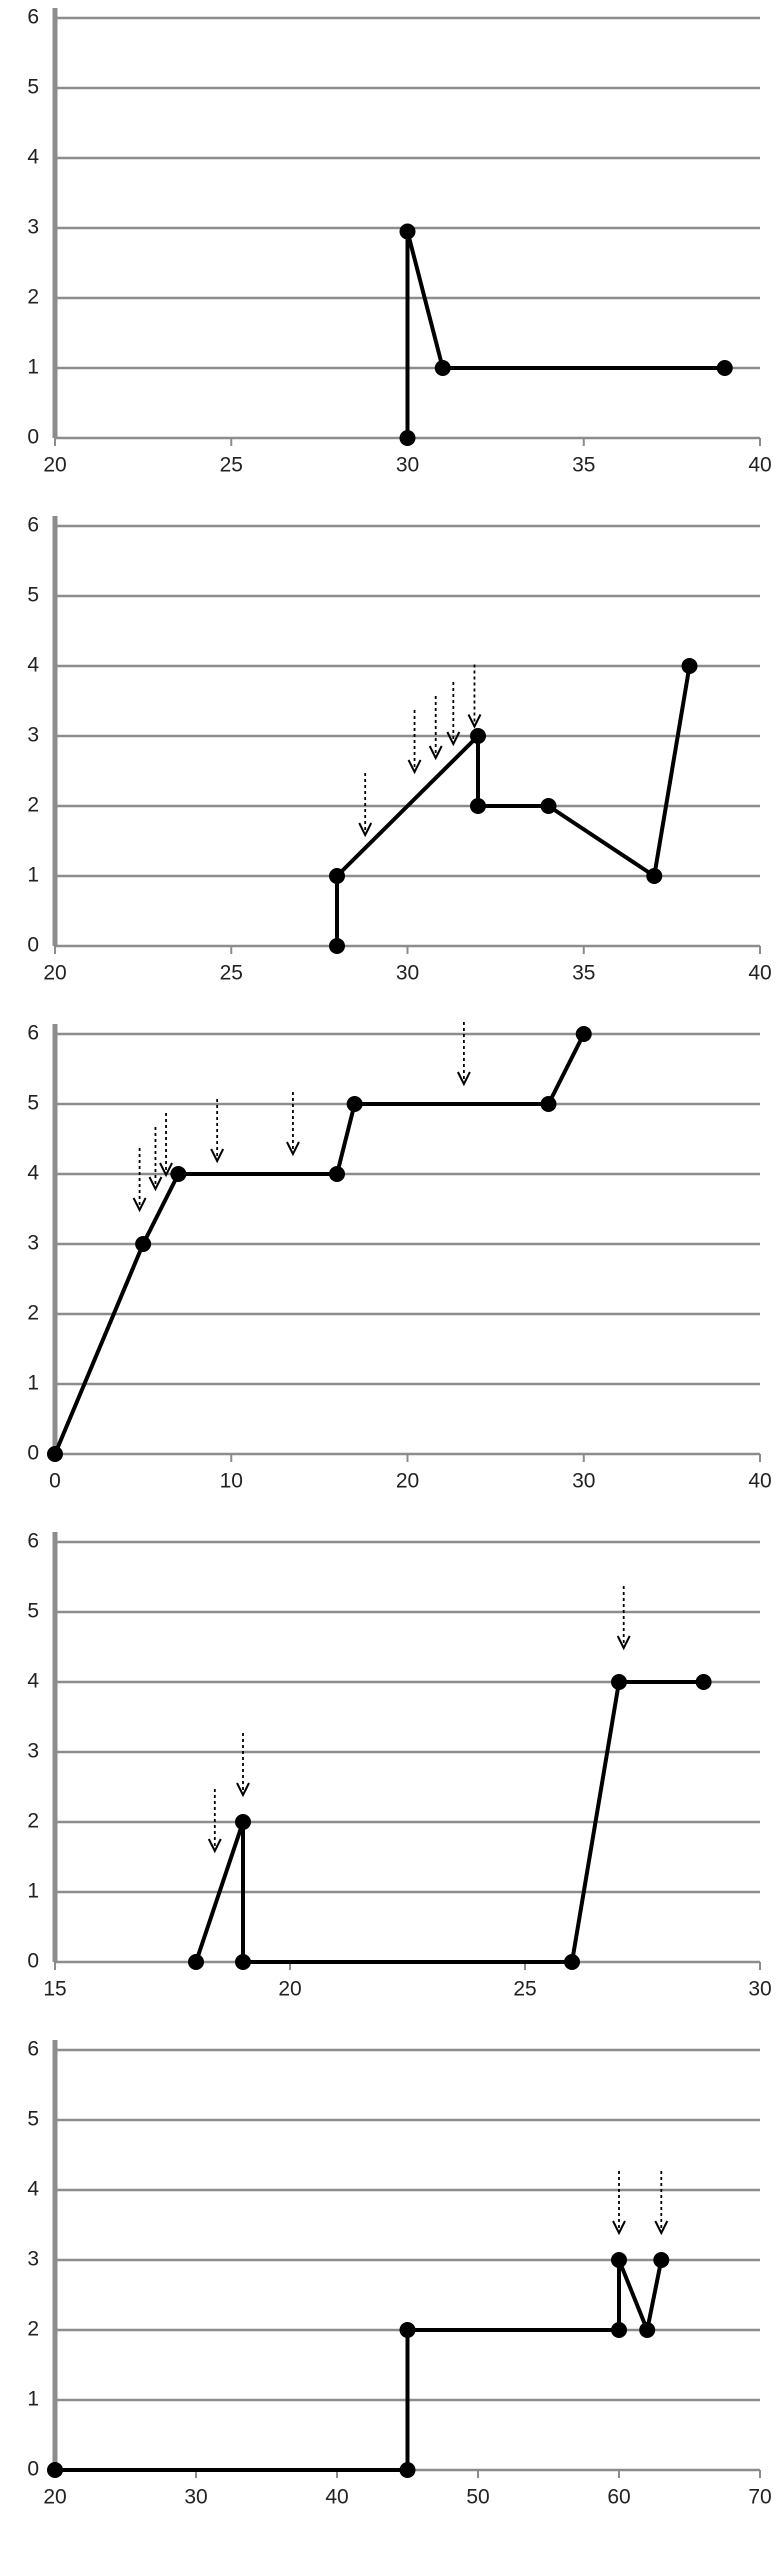 The height and width of the screenshot is (2549, 781). What do you see at coordinates (477, 2497) in the screenshot?
I see `x-tick-label: 50` at bounding box center [477, 2497].